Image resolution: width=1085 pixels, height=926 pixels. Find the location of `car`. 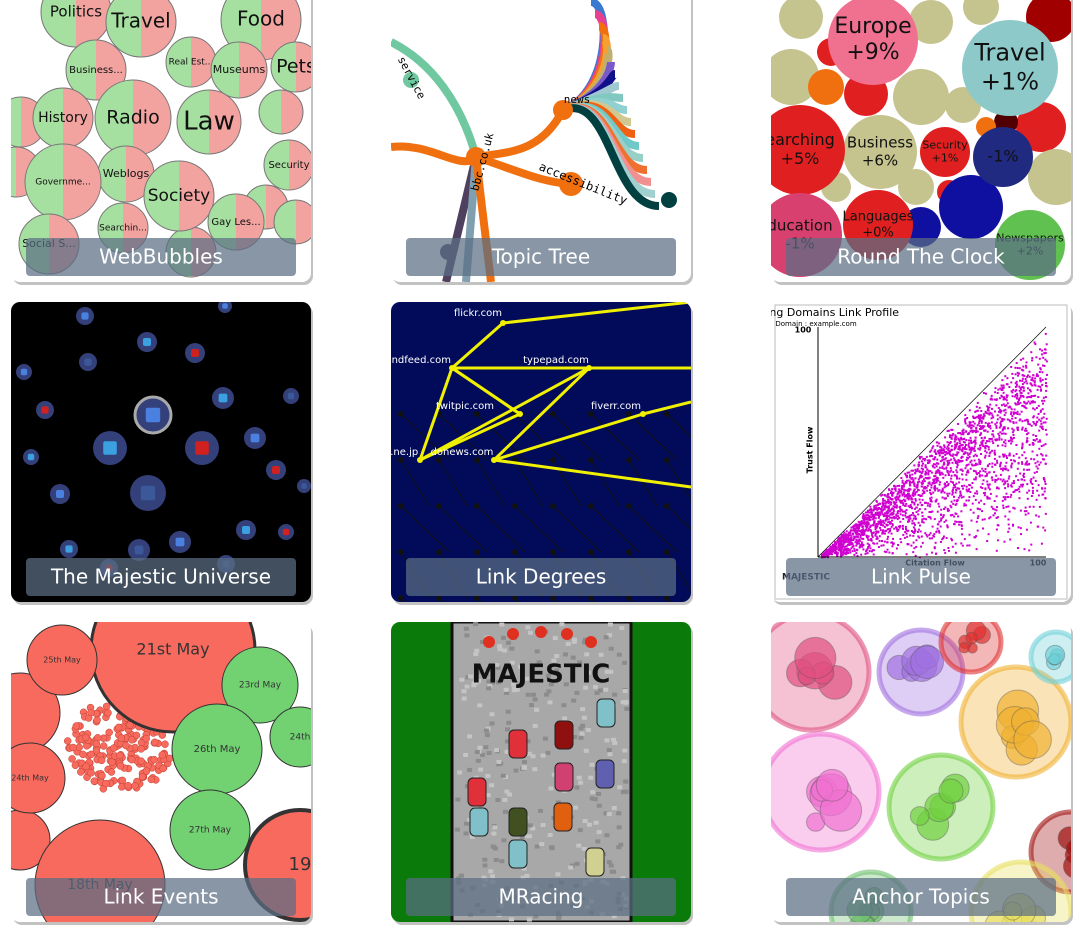

car is located at coordinates (605, 774).